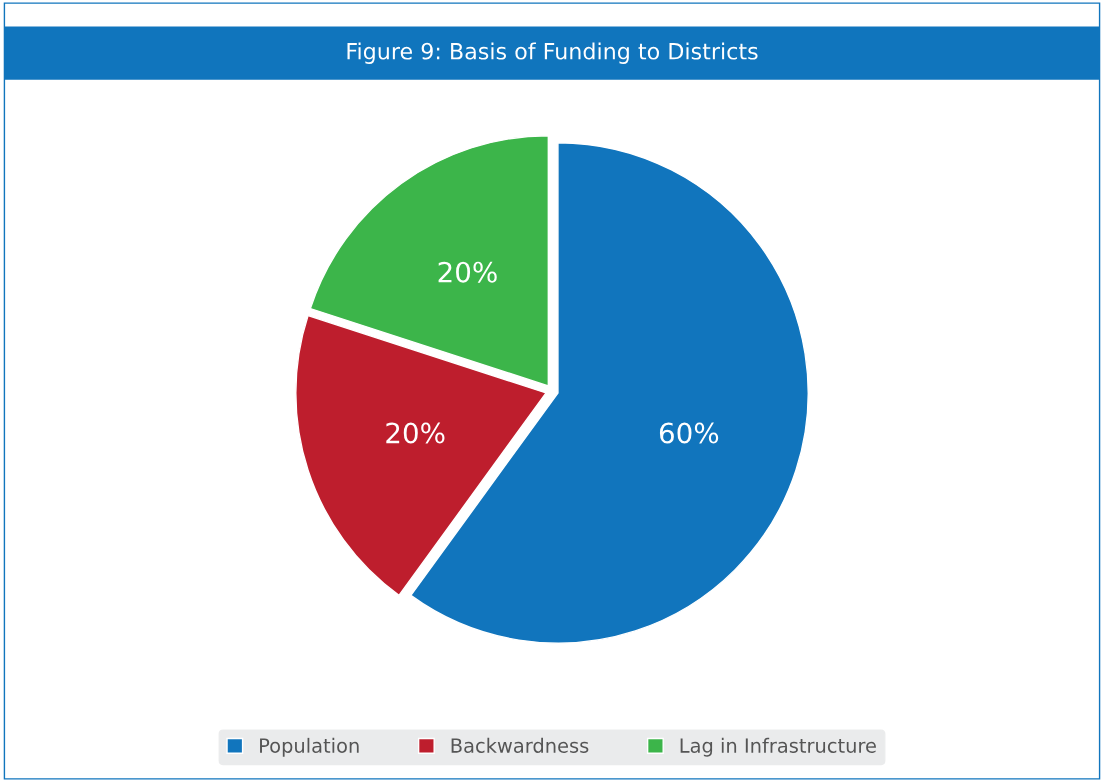 This screenshot has height=782, width=1104. Describe the element at coordinates (520, 745) in the screenshot. I see `legend-label: Backwardness` at that location.